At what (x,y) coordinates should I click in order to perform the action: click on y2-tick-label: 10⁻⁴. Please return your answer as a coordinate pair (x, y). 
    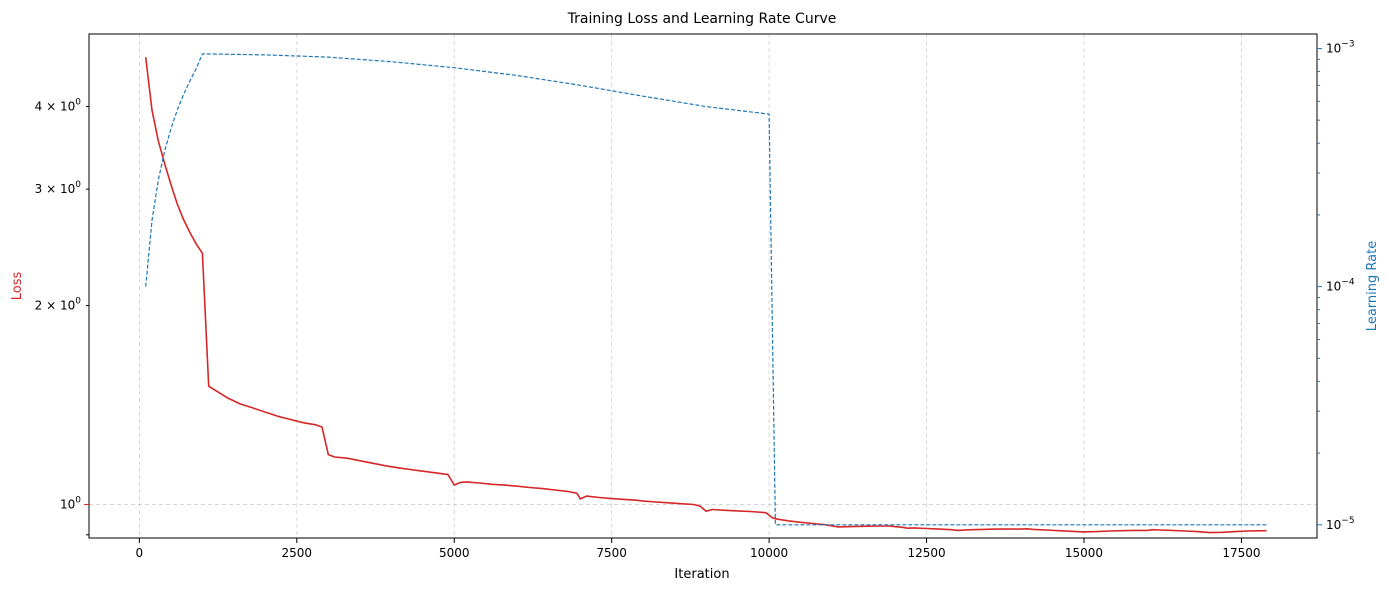
    Looking at the image, I should click on (1340, 286).